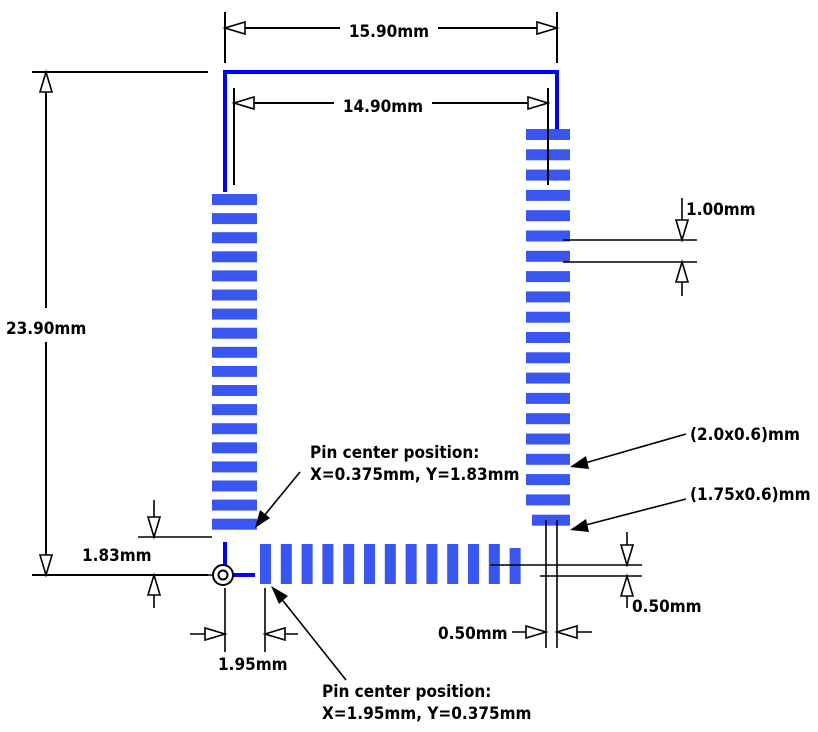 The width and height of the screenshot is (818, 732). I want to click on left-offset-dimension: 1.83mm, so click(147, 554).